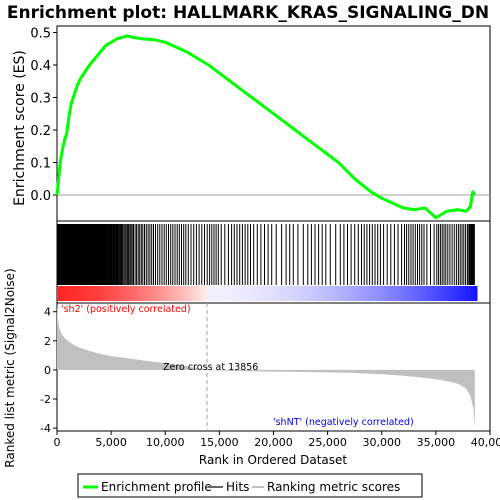 The height and width of the screenshot is (500, 500). Describe the element at coordinates (210, 367) in the screenshot. I see `zero-cross-label: Zero cross at 13856` at that location.